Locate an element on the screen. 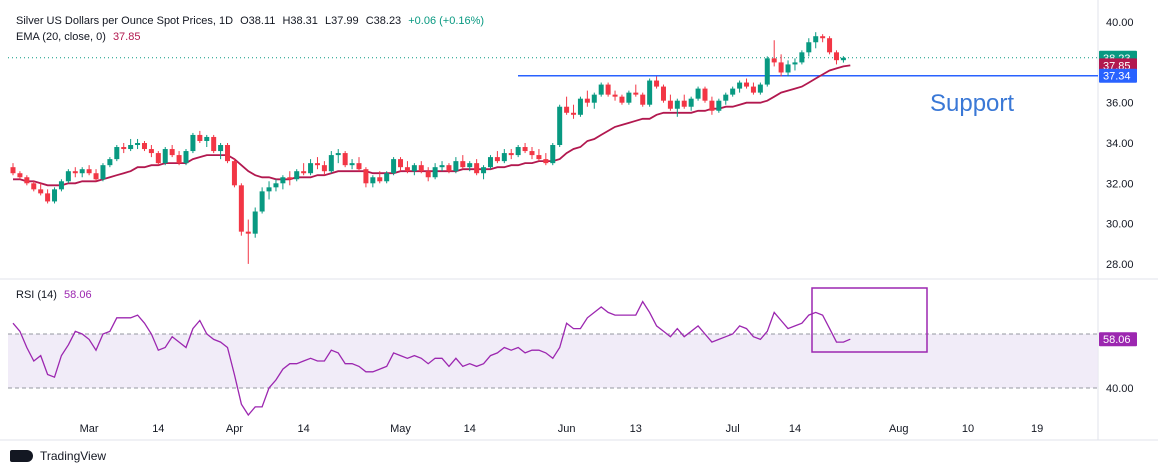  price-tick-label: 40.00 is located at coordinates (1120, 23).